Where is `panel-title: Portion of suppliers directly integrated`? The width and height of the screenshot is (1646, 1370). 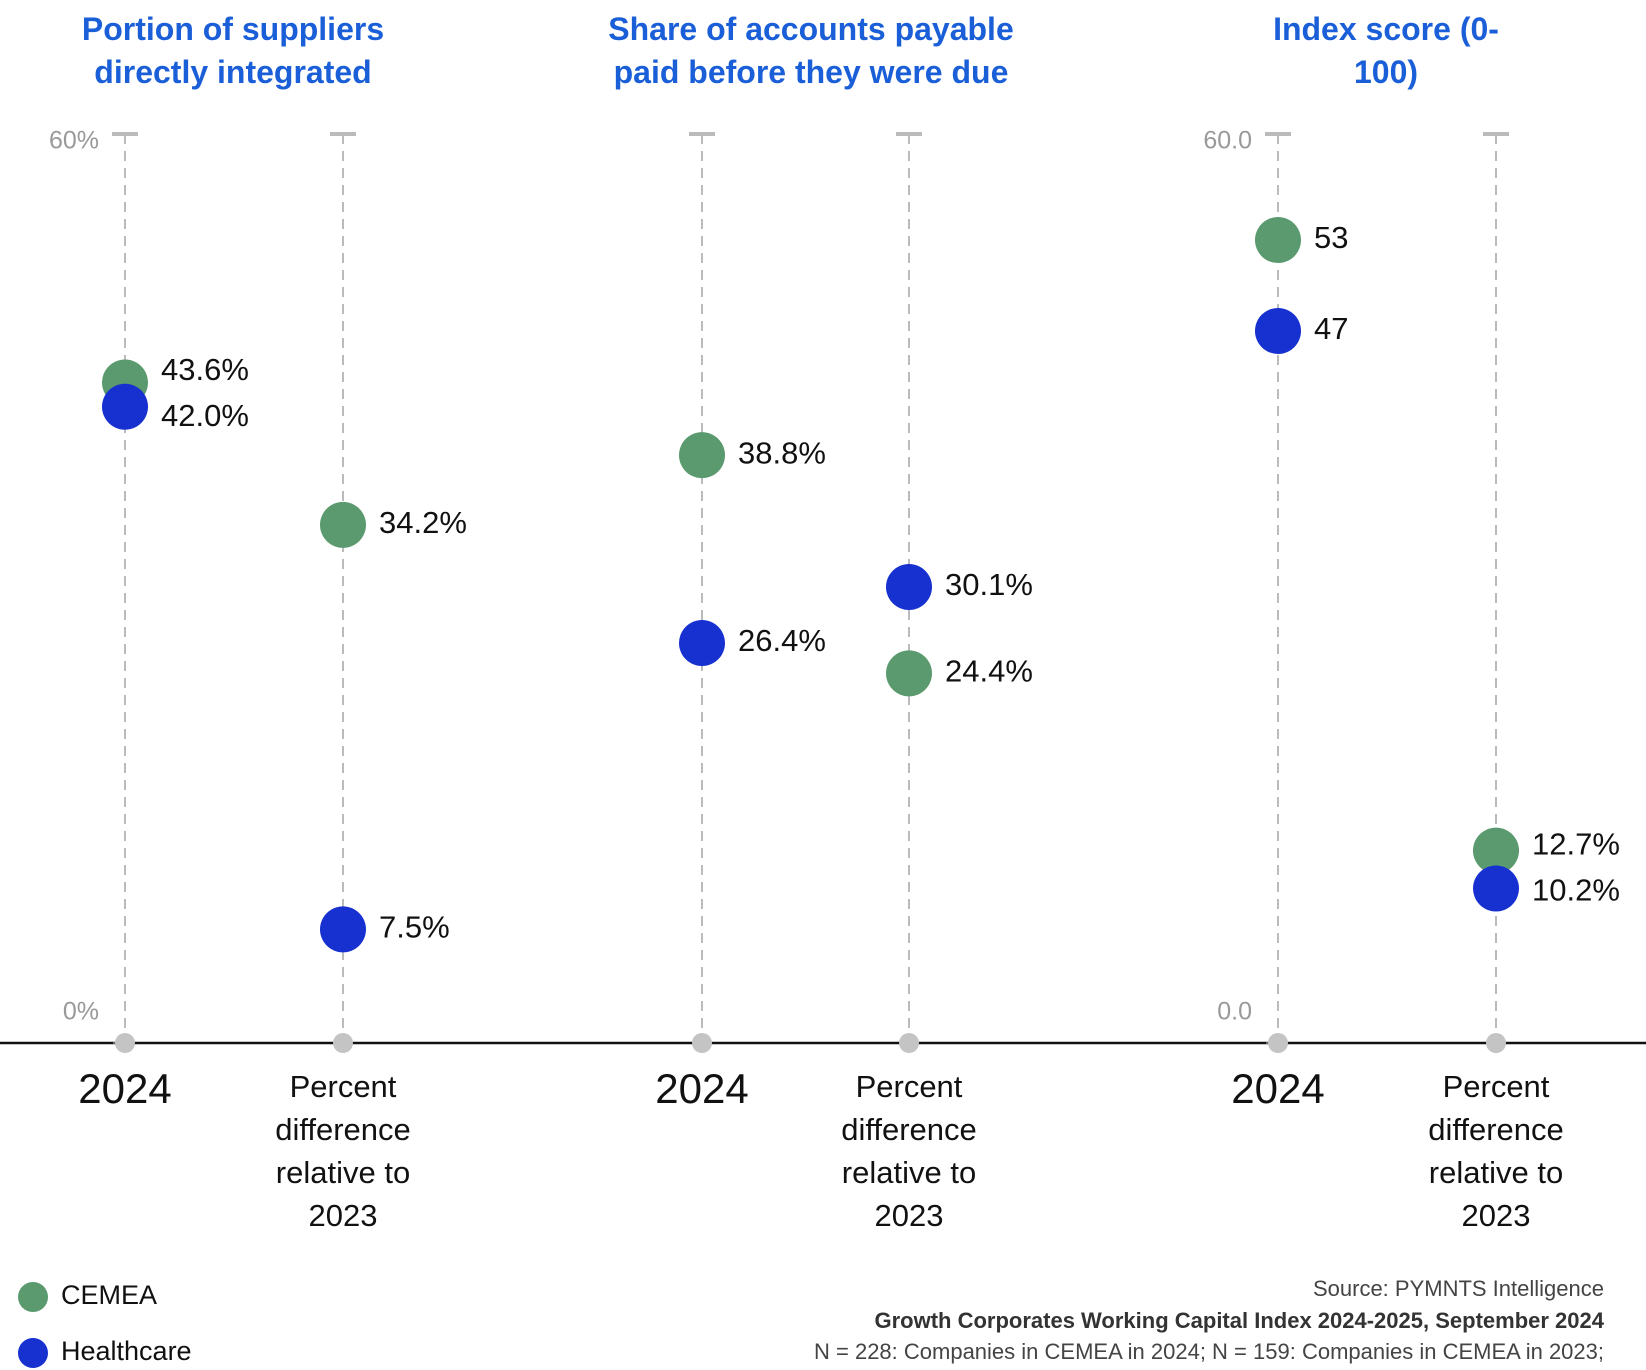
panel-title: Portion of suppliers directly integrated is located at coordinates (233, 50).